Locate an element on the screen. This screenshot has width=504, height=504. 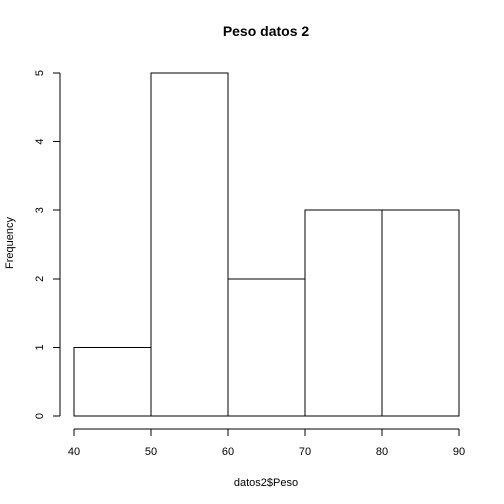
y-axis: 0 1 2 3 4 5 is located at coordinates (47, 244).